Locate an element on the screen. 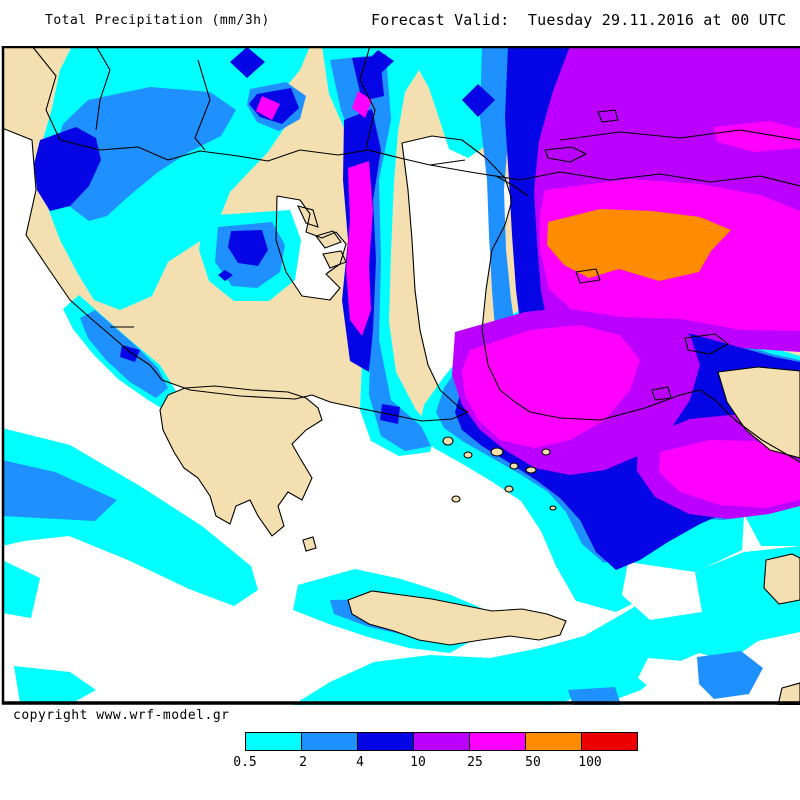 The height and width of the screenshot is (800, 800). lesbos-outline is located at coordinates (706, 344).